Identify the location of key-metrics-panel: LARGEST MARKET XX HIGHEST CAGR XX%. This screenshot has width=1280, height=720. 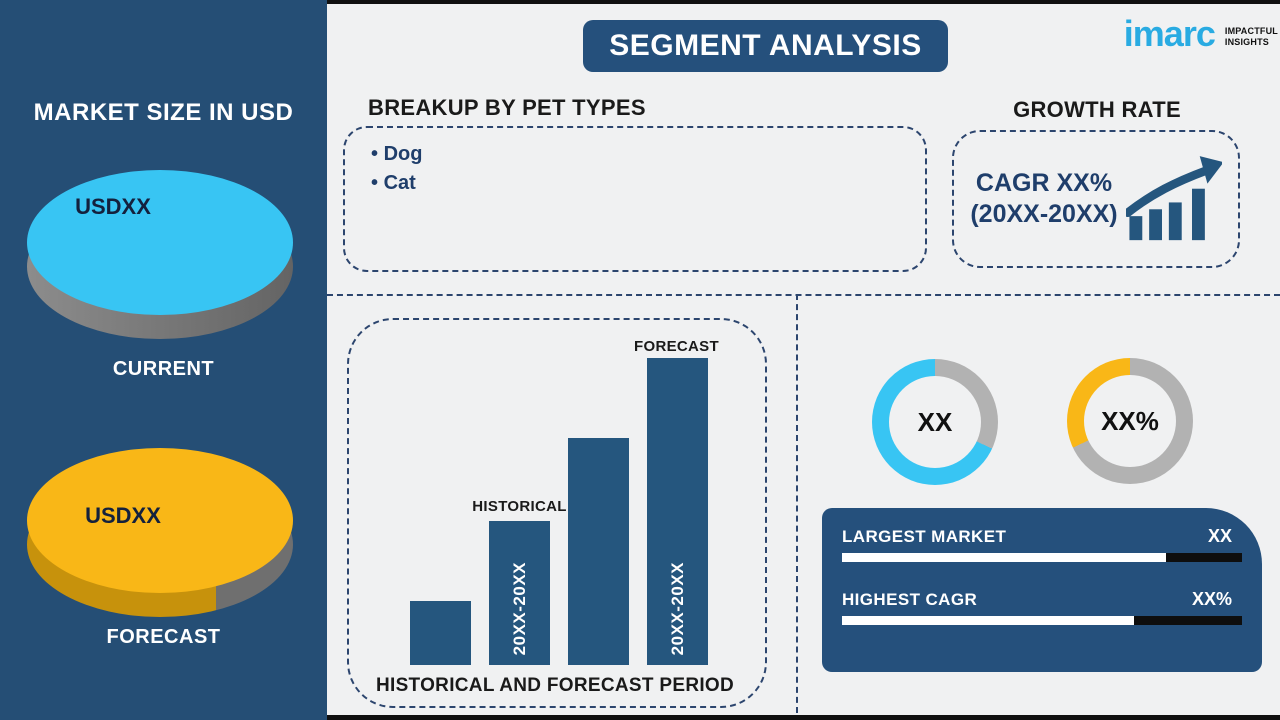
(1042, 590).